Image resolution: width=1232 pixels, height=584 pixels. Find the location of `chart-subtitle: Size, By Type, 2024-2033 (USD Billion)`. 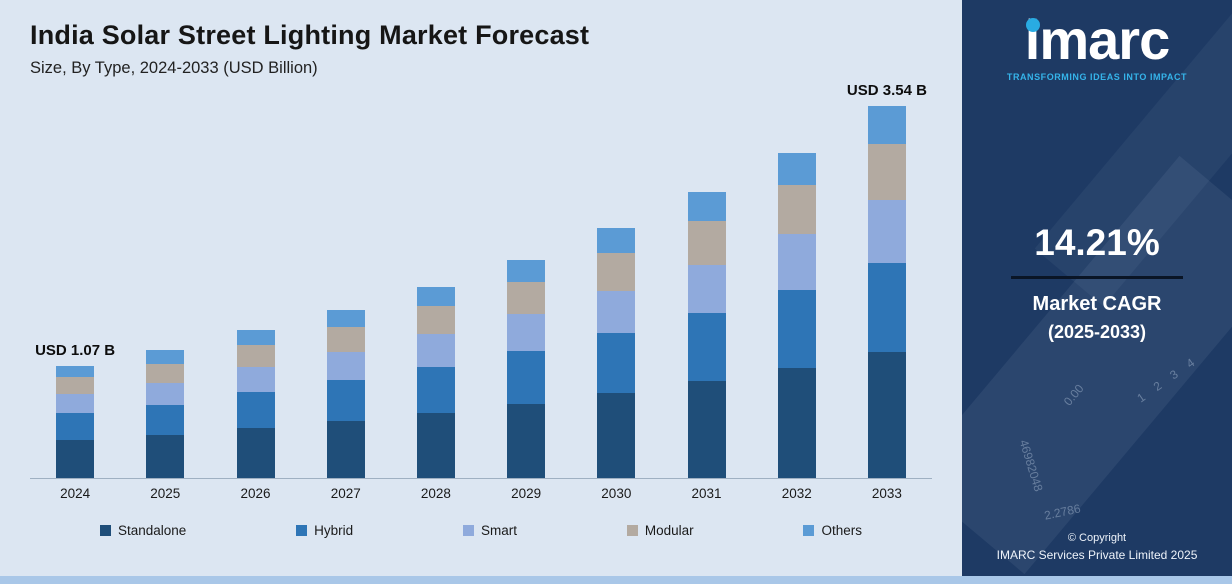

chart-subtitle: Size, By Type, 2024-2033 (USD Billion) is located at coordinates (174, 68).